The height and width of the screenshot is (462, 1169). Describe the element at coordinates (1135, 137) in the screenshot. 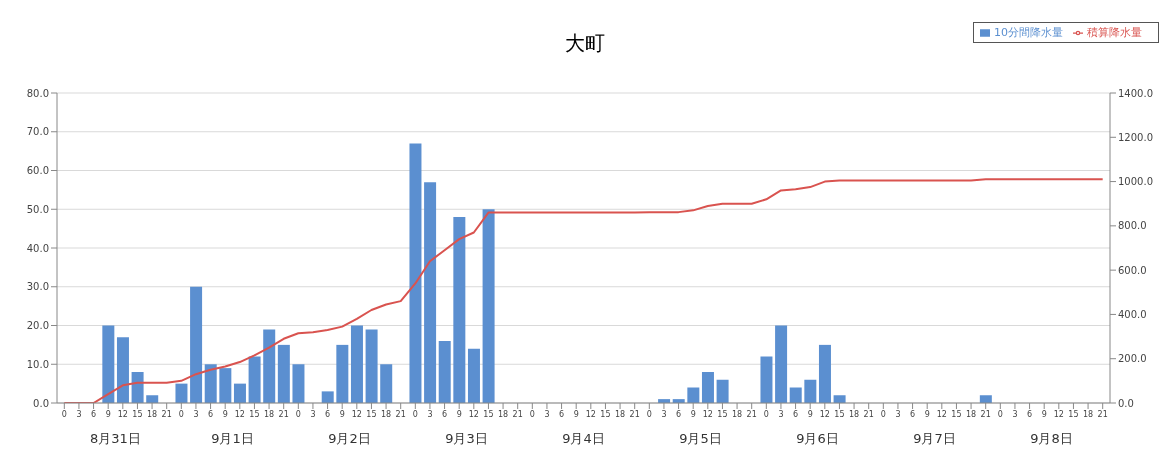

I see `y2-tick-label: 1200.0` at that location.